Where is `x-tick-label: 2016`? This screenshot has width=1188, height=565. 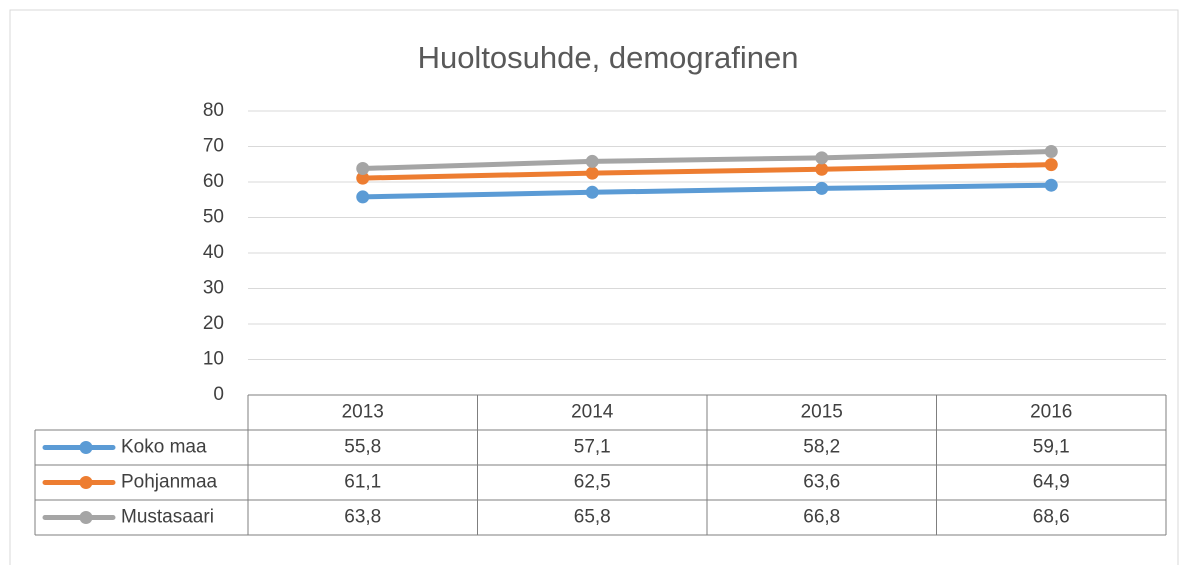 x-tick-label: 2016 is located at coordinates (1051, 412).